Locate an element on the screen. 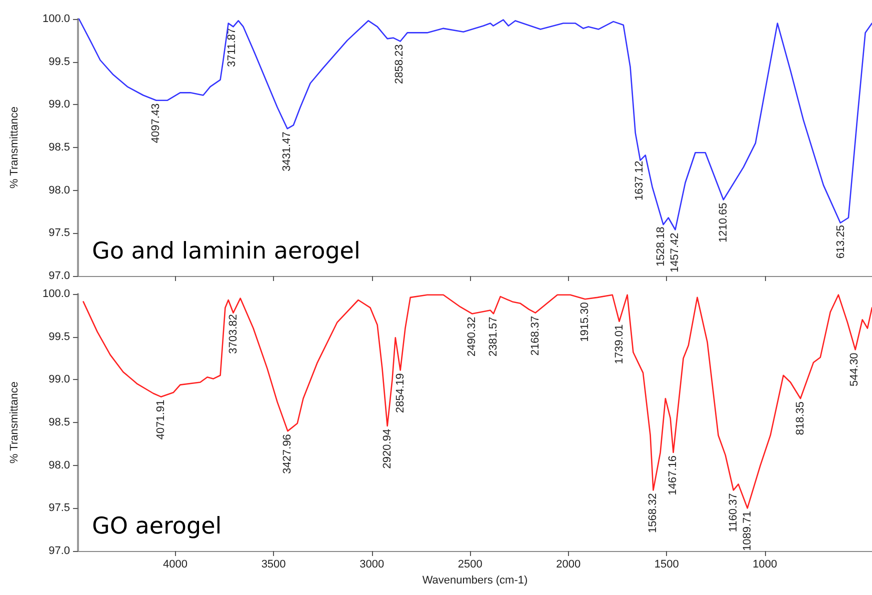 Image resolution: width=872 pixels, height=595 pixels. annotation: 2490.32 is located at coordinates (472, 336).